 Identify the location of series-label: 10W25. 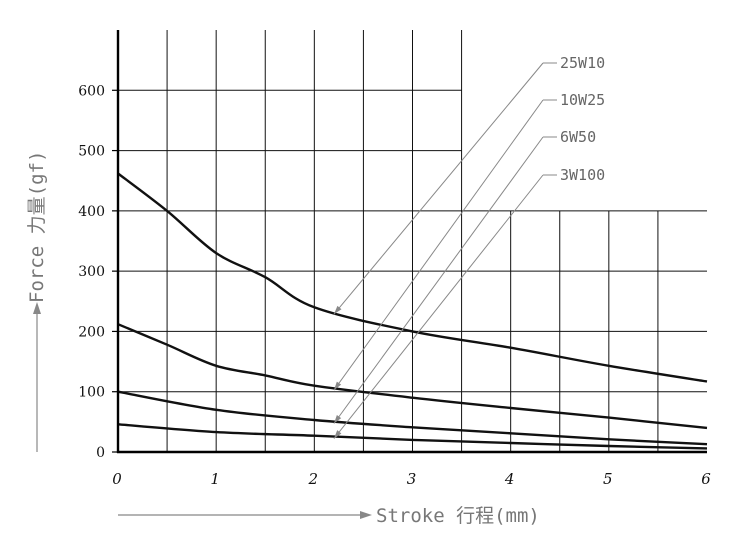
(582, 100).